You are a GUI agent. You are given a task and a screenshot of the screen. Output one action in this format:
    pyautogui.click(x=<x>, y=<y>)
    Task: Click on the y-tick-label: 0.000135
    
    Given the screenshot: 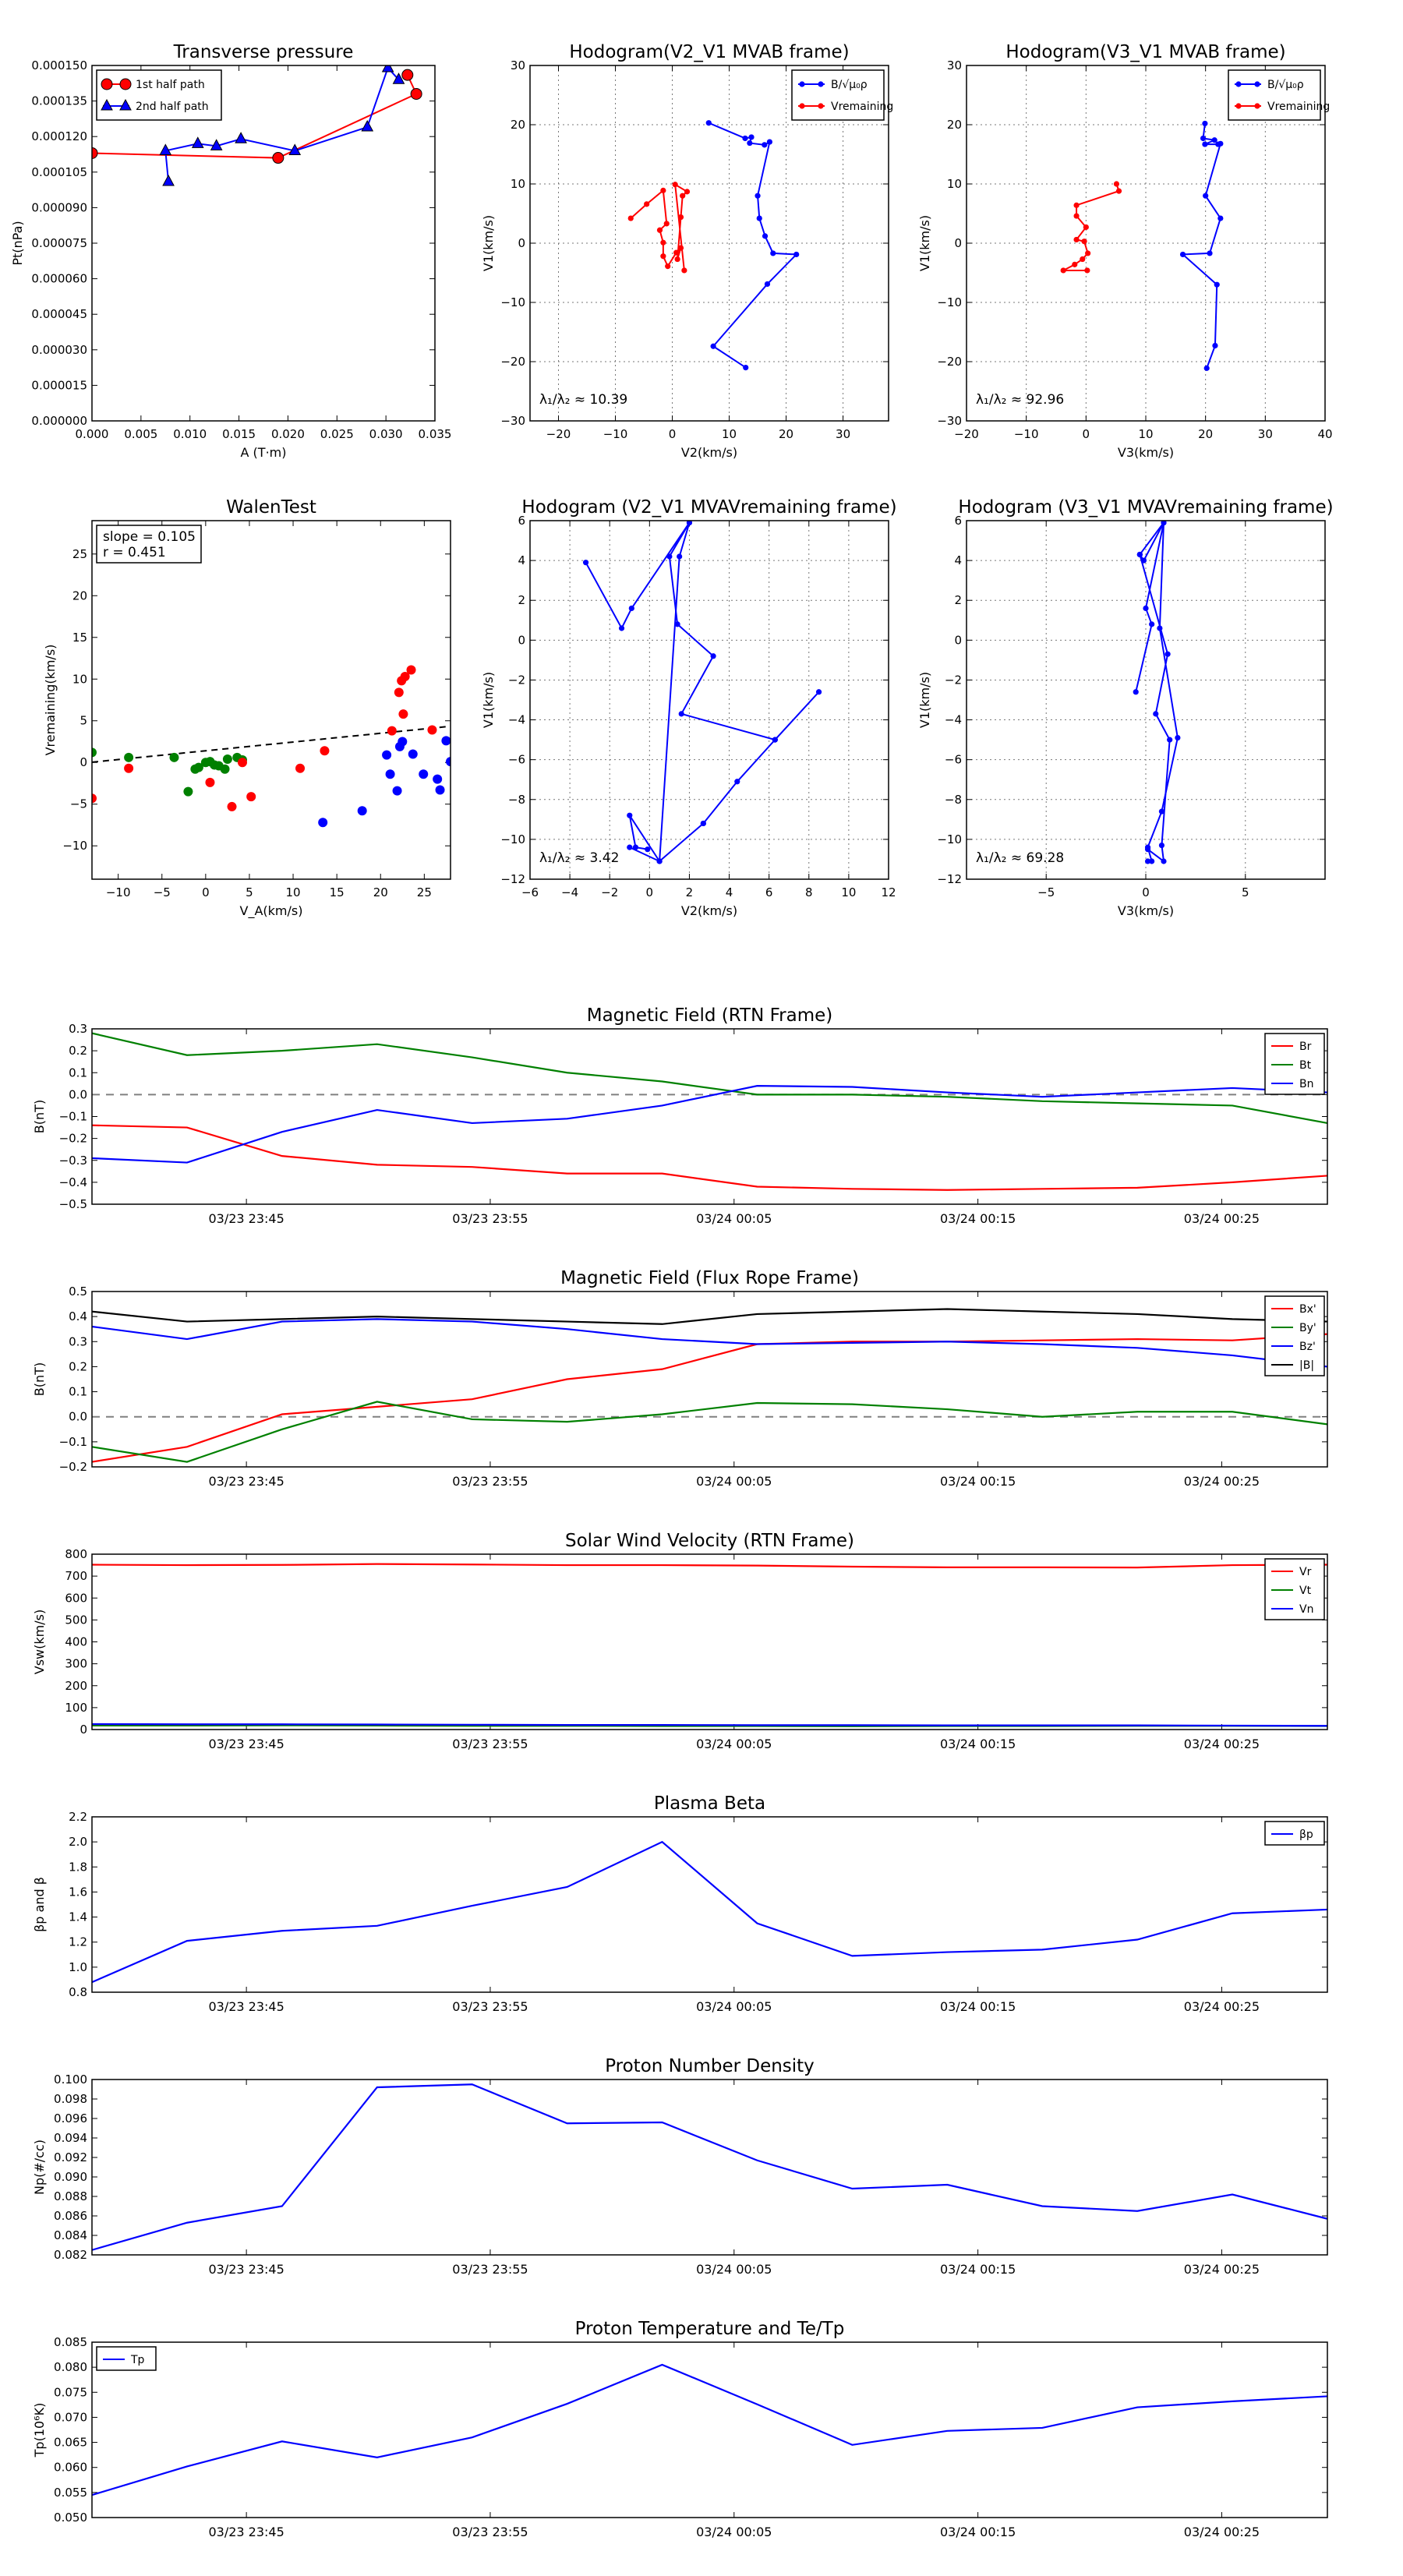 What is the action you would take?
    pyautogui.click(x=59, y=101)
    